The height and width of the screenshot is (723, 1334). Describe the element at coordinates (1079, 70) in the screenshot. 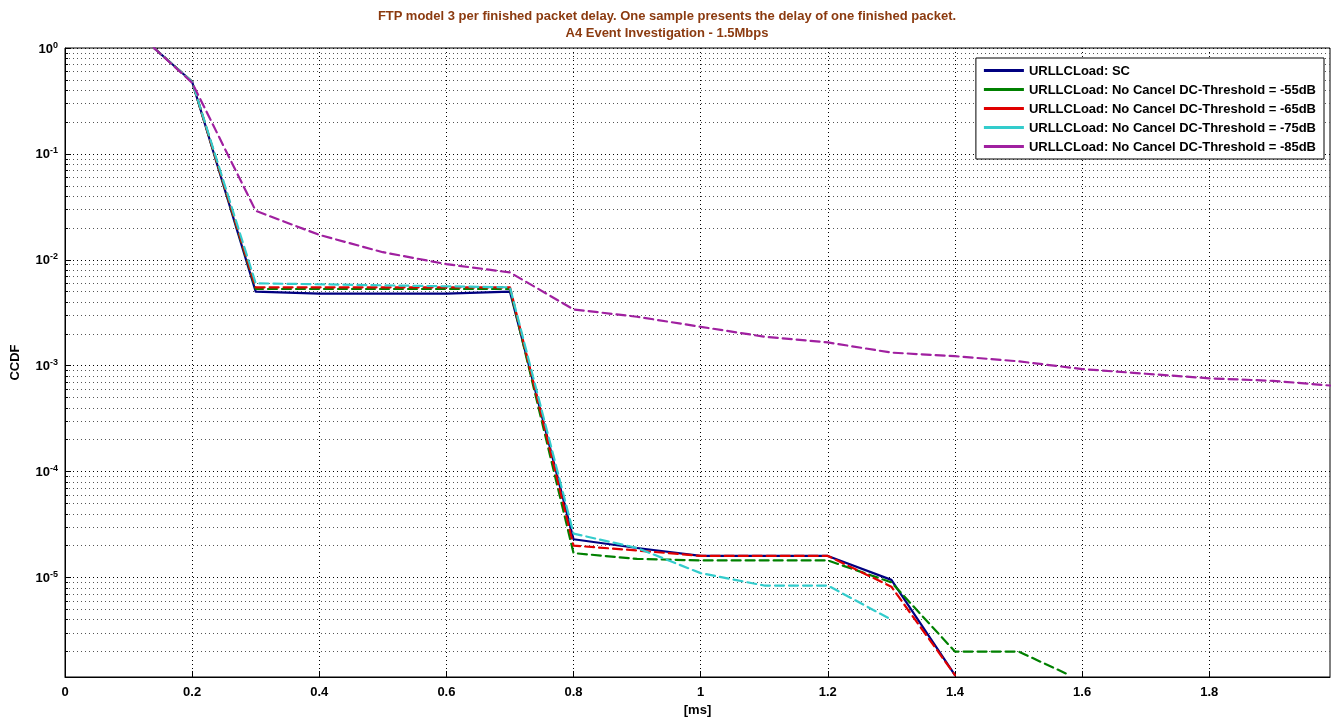

I see `legend-label: URLLCLoad: SC` at that location.